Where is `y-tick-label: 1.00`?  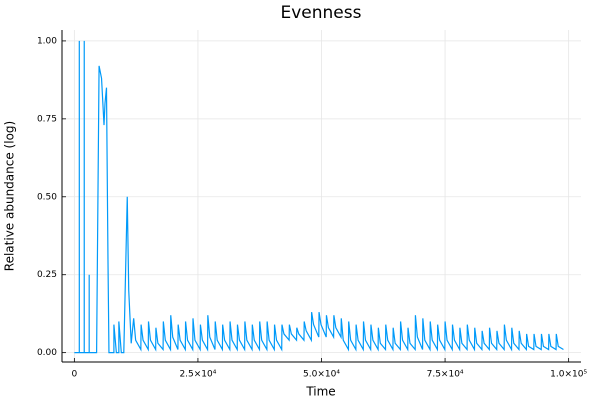 y-tick-label: 1.00 is located at coordinates (47, 41).